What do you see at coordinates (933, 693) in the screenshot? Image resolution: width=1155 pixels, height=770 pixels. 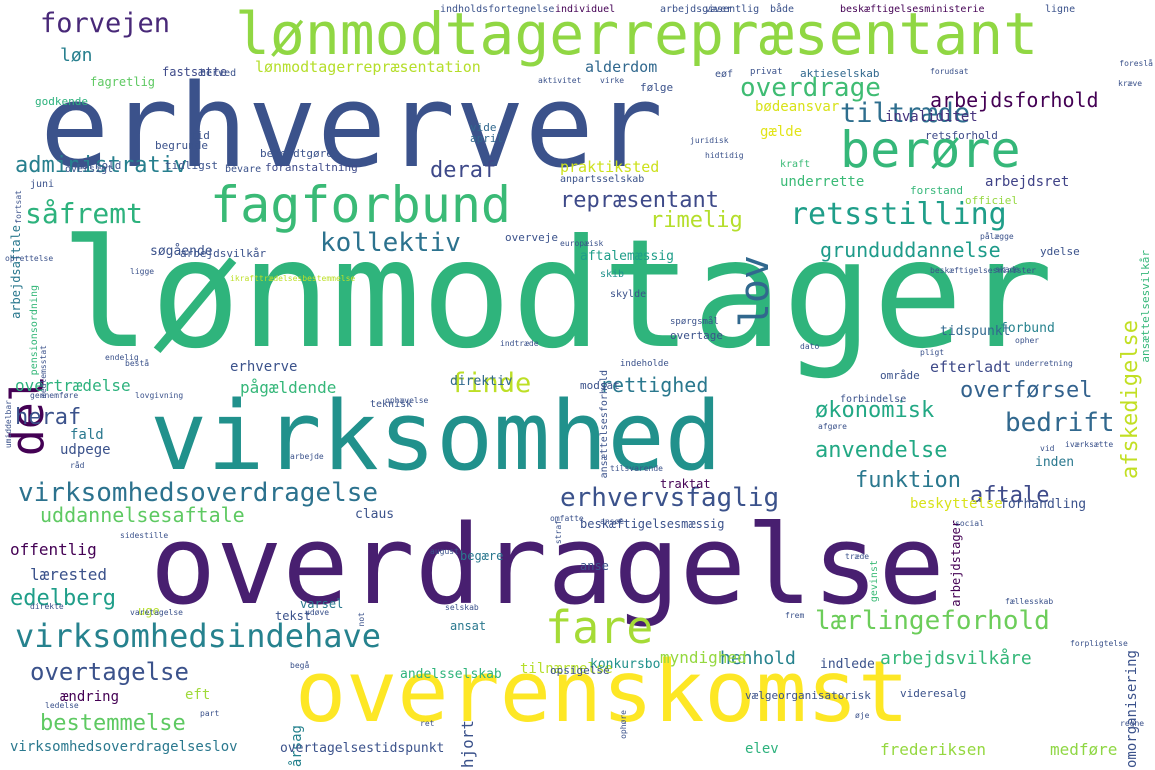 I see `cloud-word: videresalg` at bounding box center [933, 693].